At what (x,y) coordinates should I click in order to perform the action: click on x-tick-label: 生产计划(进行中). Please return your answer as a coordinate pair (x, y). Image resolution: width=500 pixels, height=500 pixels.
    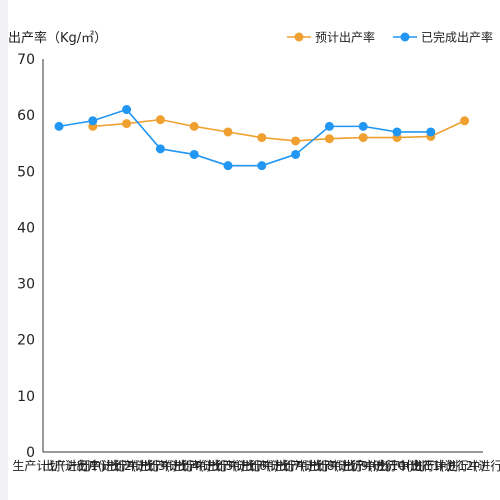
    Looking at the image, I should click on (58, 465).